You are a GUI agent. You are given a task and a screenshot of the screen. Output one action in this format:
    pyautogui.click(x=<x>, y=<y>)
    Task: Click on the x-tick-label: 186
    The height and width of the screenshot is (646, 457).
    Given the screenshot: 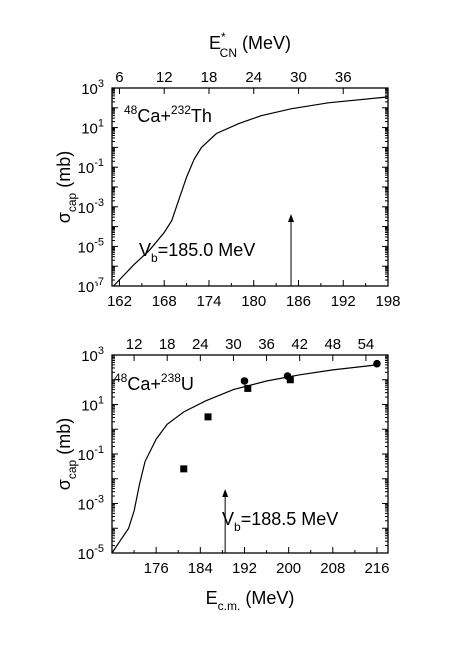 What is the action you would take?
    pyautogui.click(x=298, y=301)
    